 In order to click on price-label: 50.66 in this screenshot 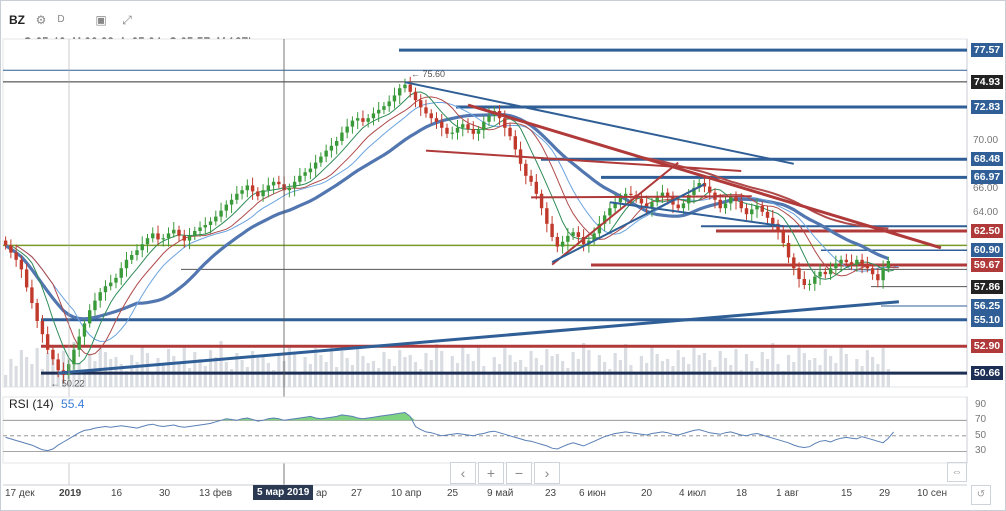, I will do `click(987, 373)`.